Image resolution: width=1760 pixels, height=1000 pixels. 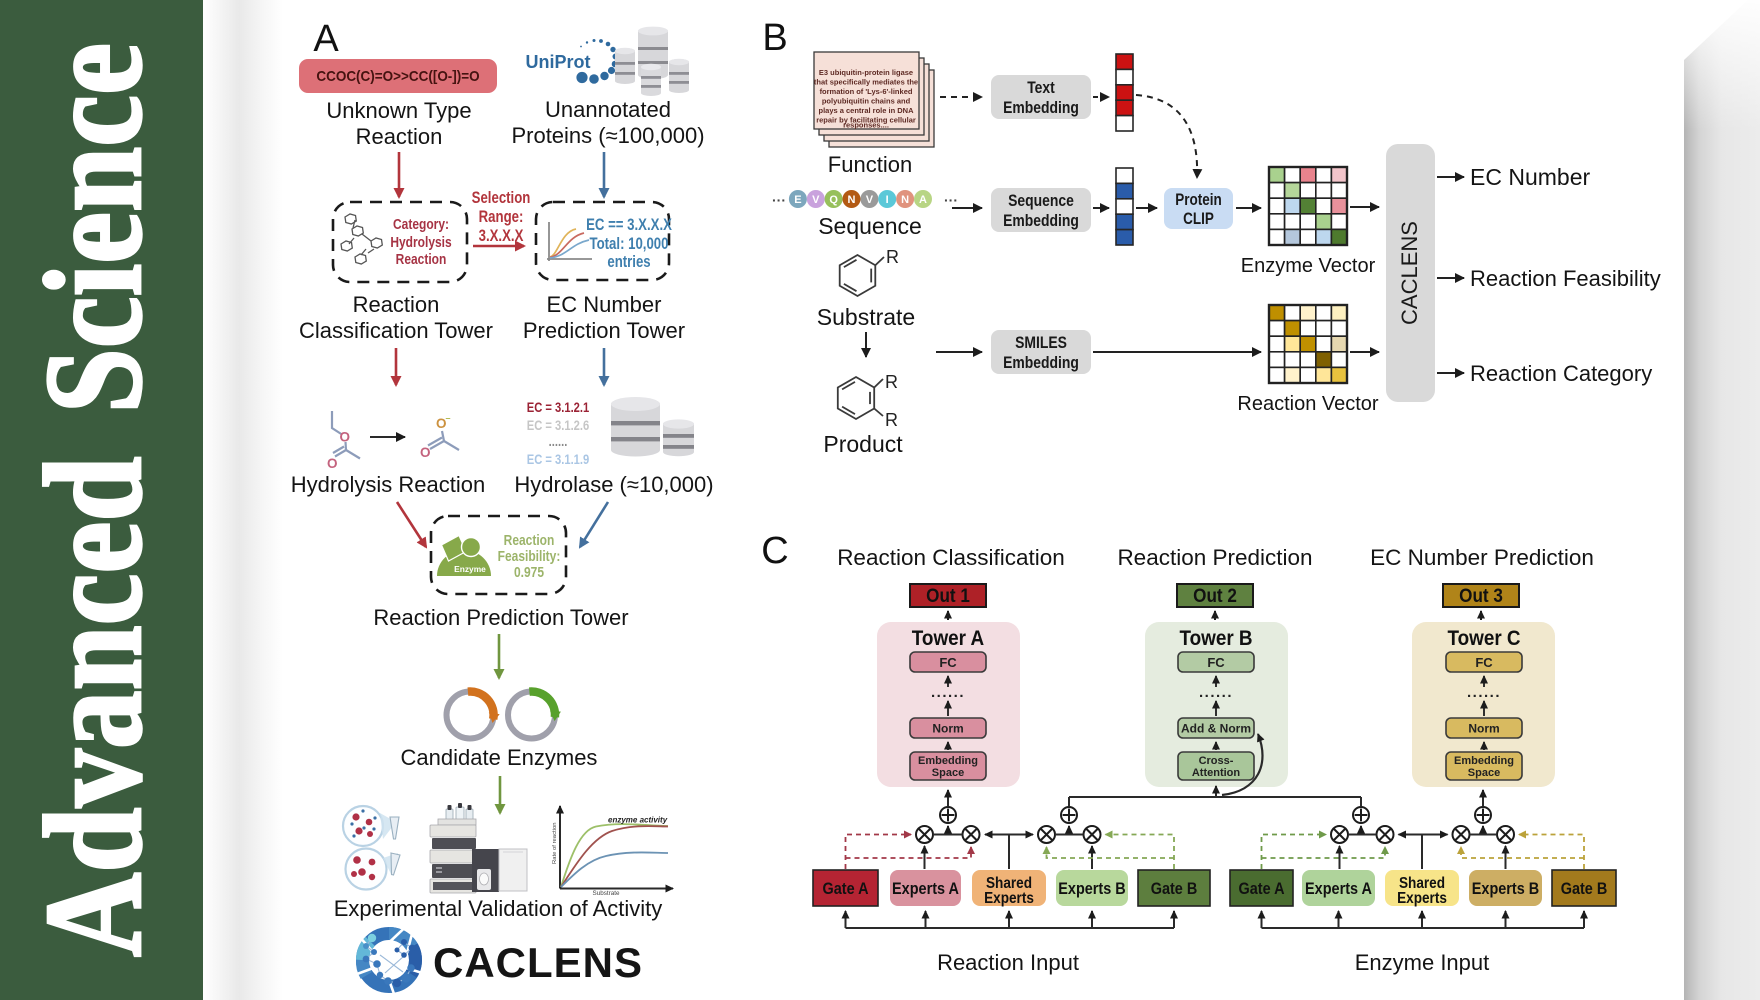 I want to click on svg-text: 3.X.X.X, so click(x=501, y=236).